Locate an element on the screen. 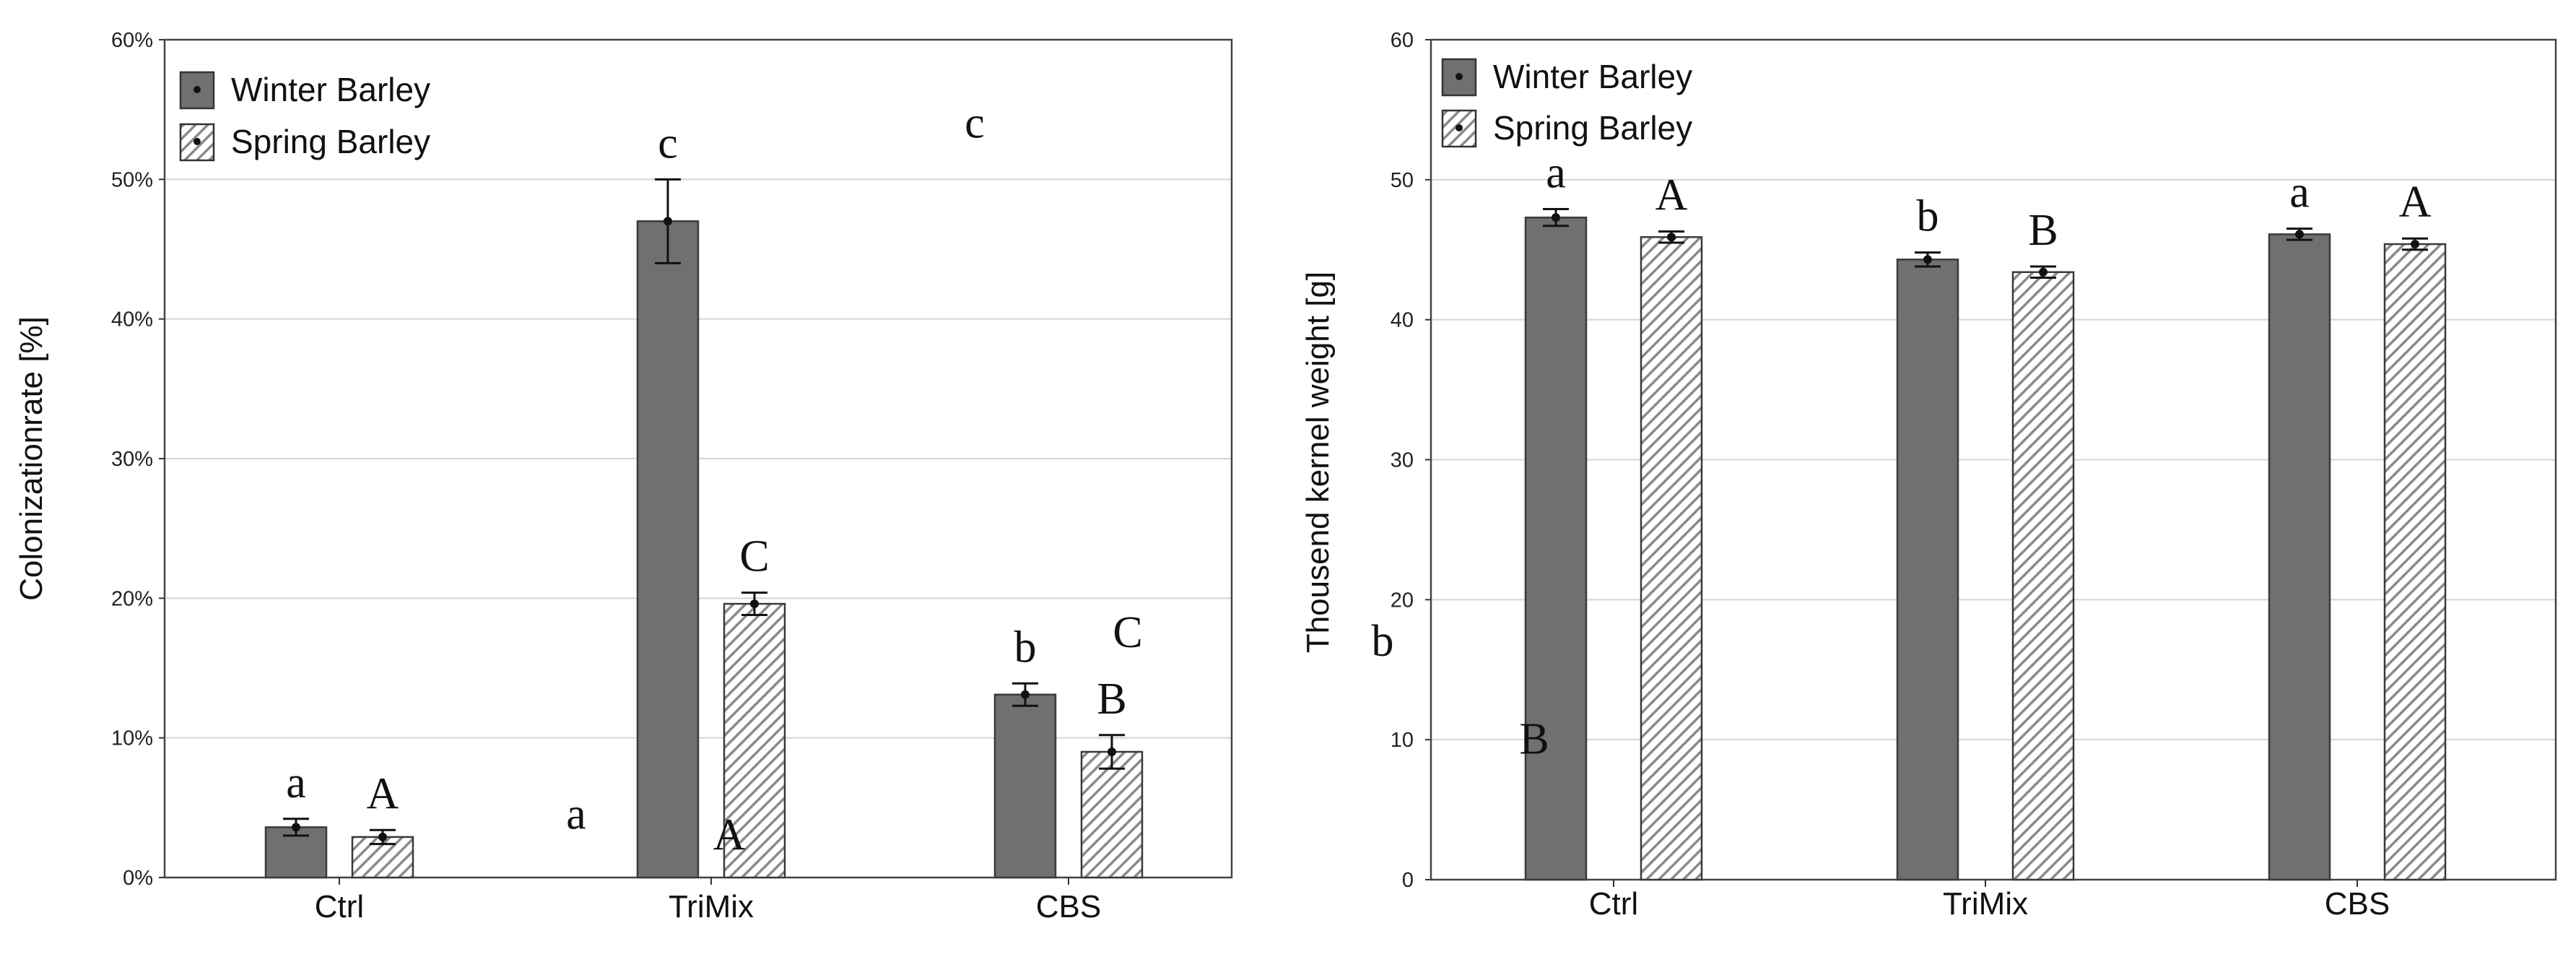 This screenshot has height=962, width=2576. significance-letter: c is located at coordinates (668, 143).